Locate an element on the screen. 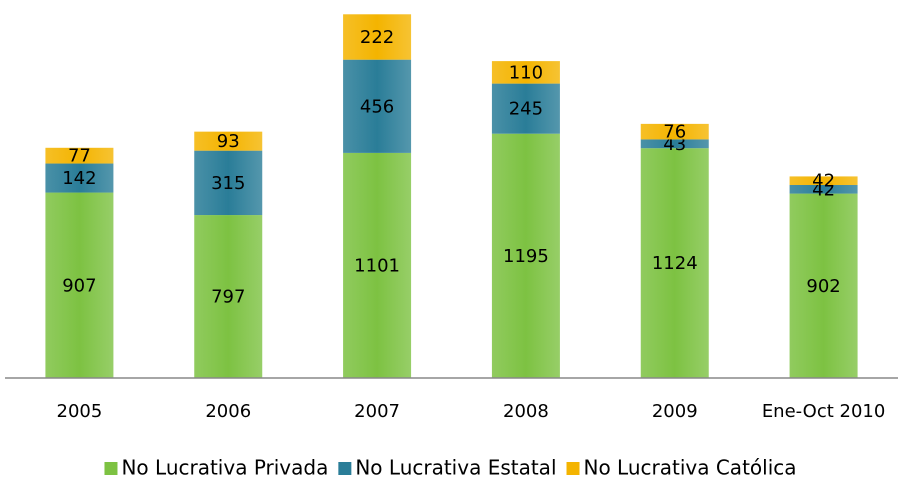 This screenshot has height=487, width=901. value-label: 902 is located at coordinates (823, 286).